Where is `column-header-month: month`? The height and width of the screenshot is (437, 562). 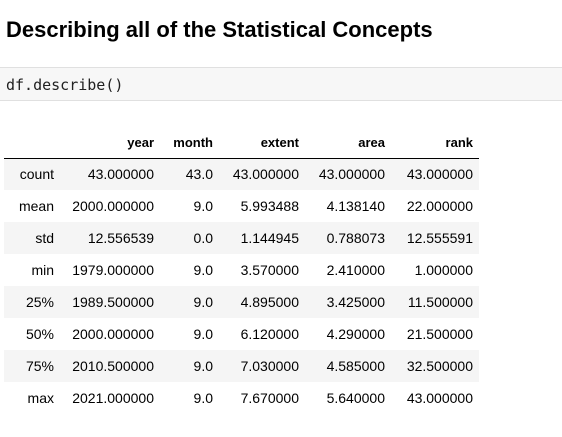
column-header-month: month is located at coordinates (189, 143).